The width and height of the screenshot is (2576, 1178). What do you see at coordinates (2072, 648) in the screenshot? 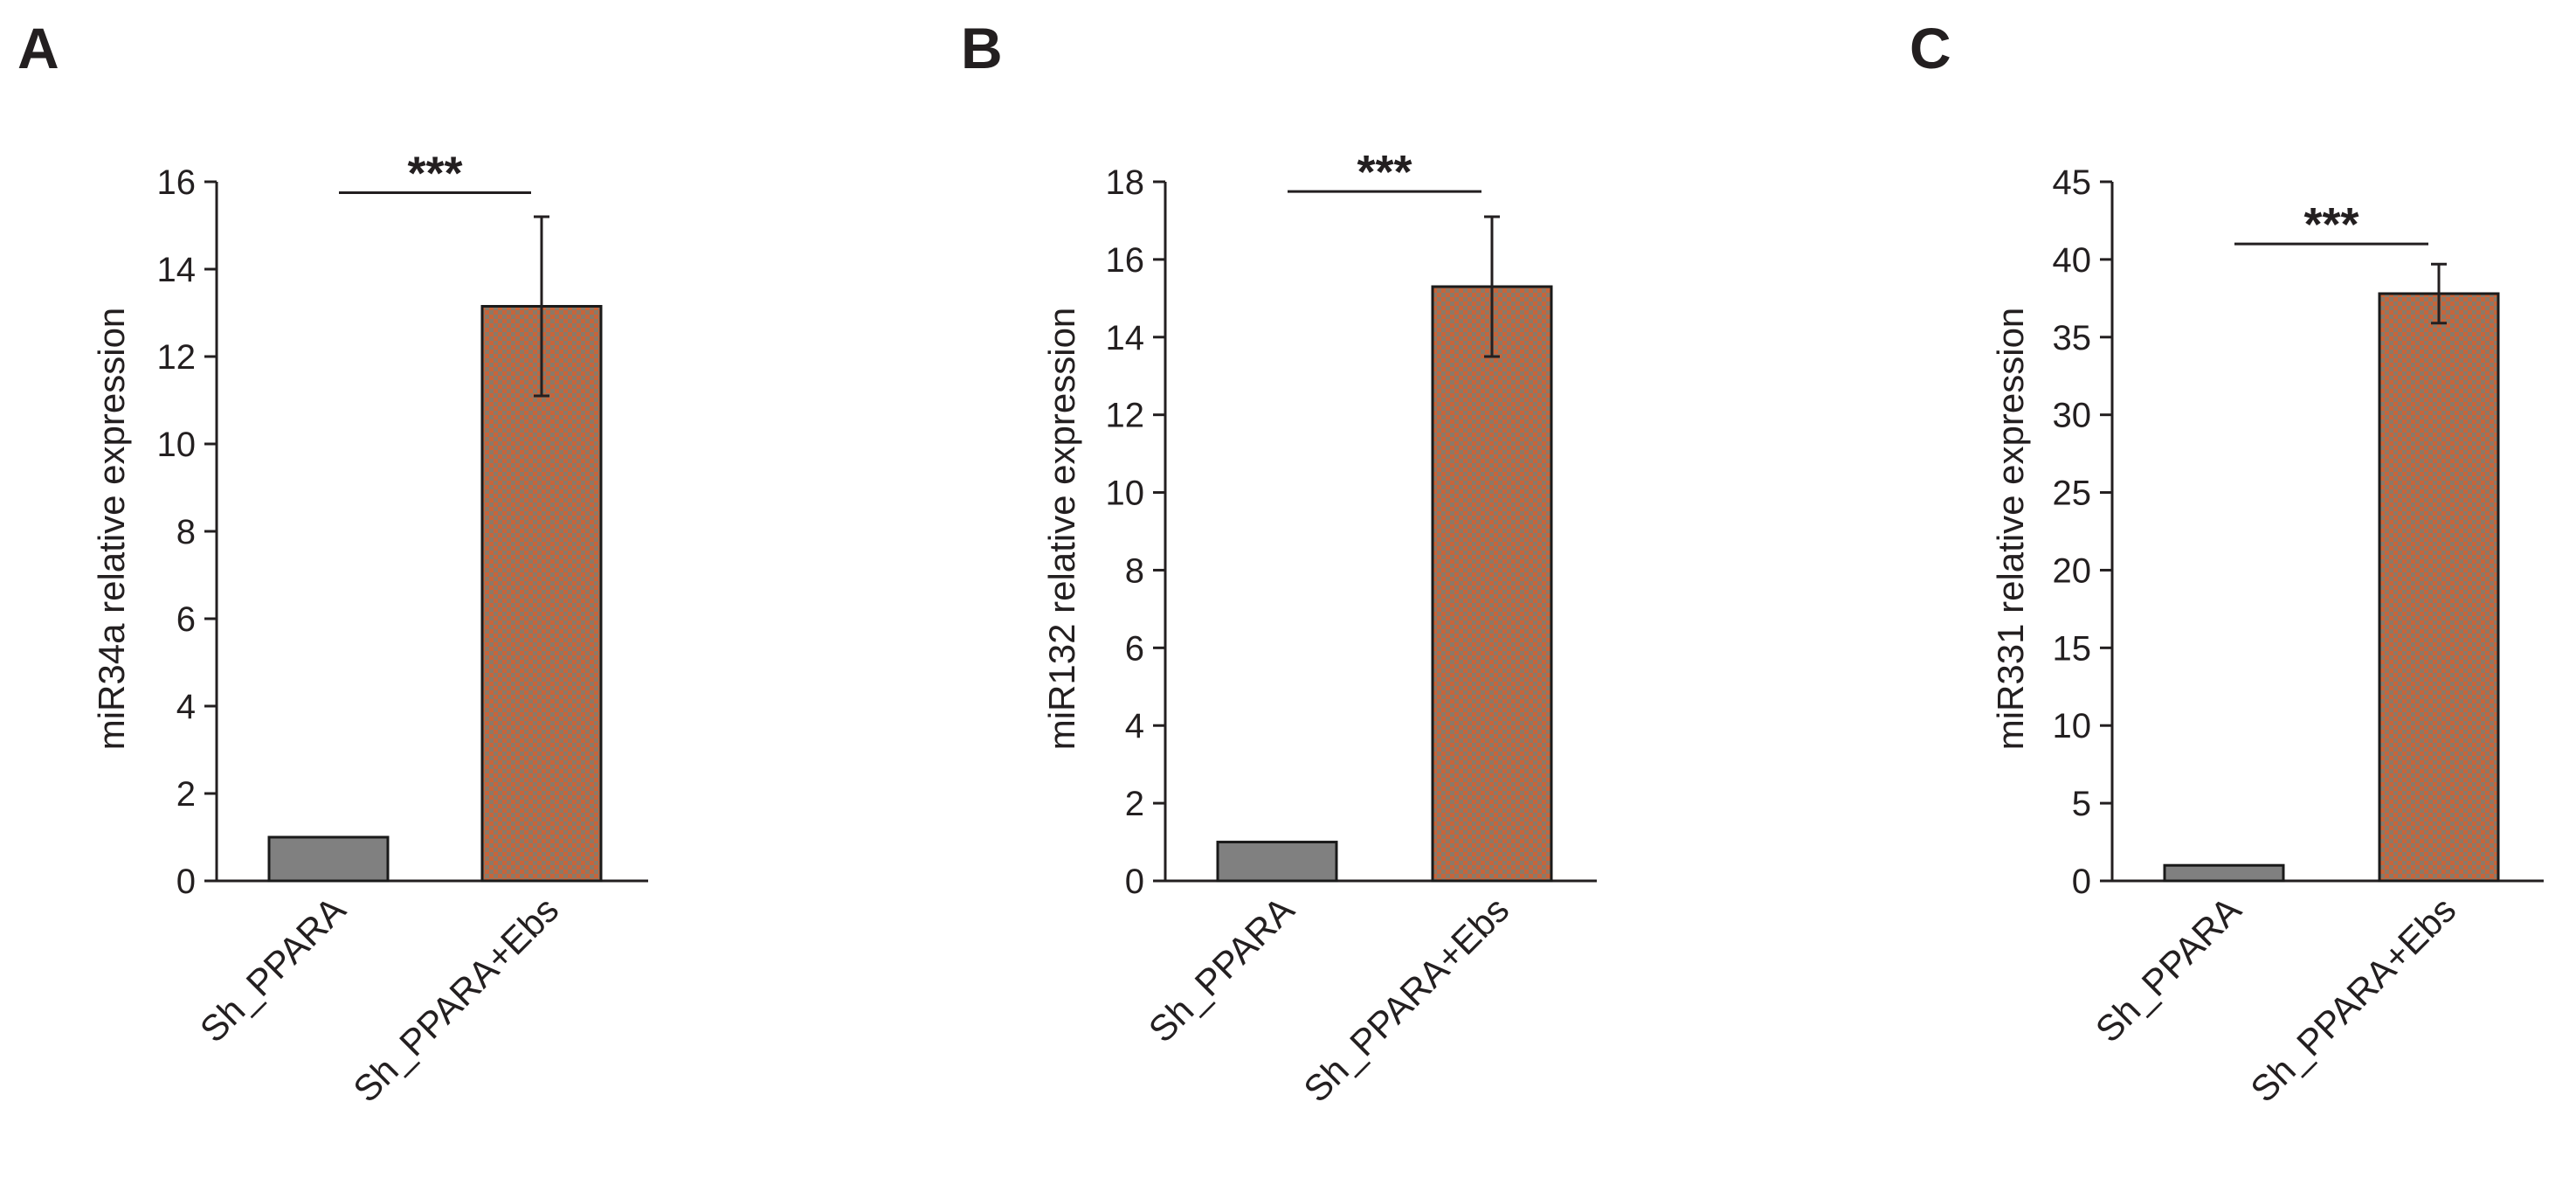
I see `y-tick-label: 15` at bounding box center [2072, 648].